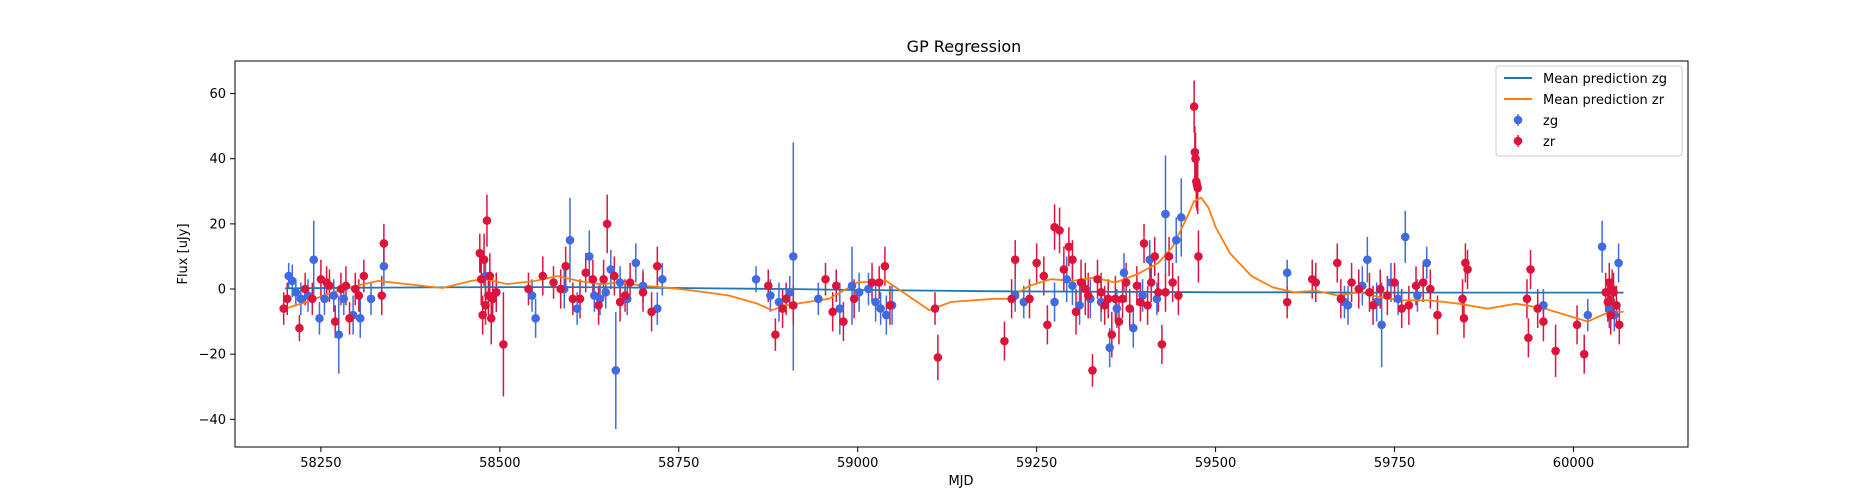 The image size is (1875, 500). I want to click on y-tick-label: 0, so click(222, 290).